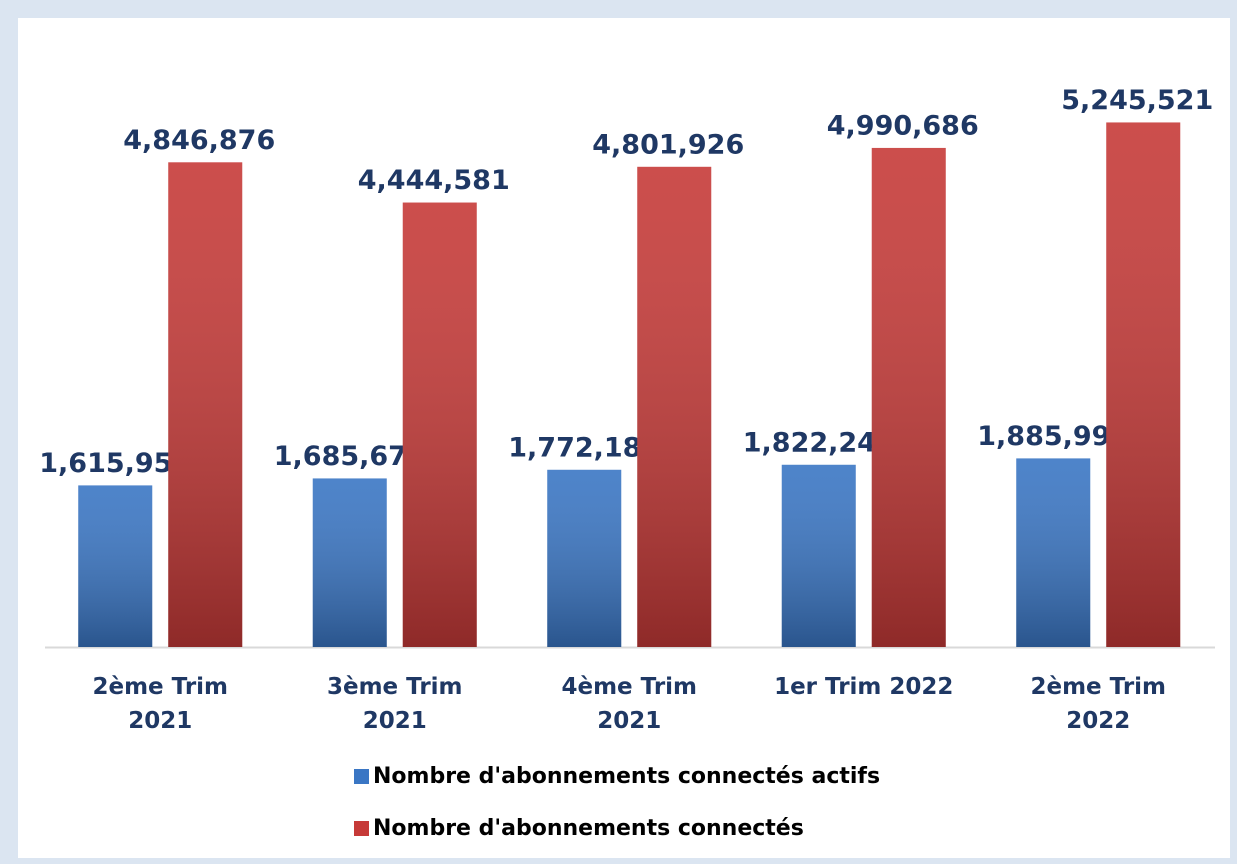 This screenshot has height=864, width=1237. I want to click on data-label: 4,846,876, so click(199, 140).